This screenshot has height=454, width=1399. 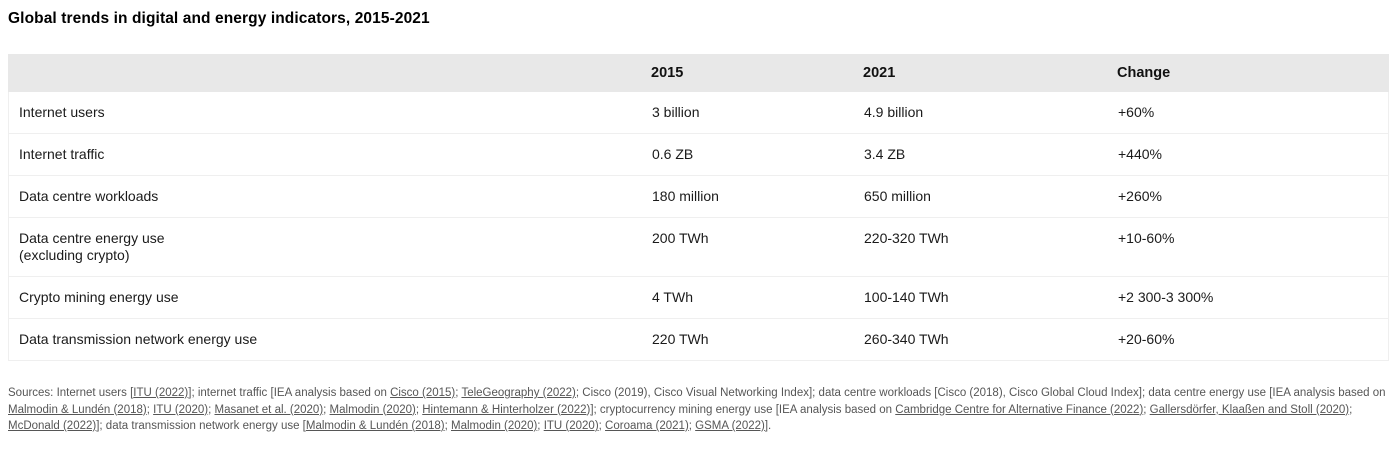 I want to click on source-link: ITU (2022), so click(x=161, y=393).